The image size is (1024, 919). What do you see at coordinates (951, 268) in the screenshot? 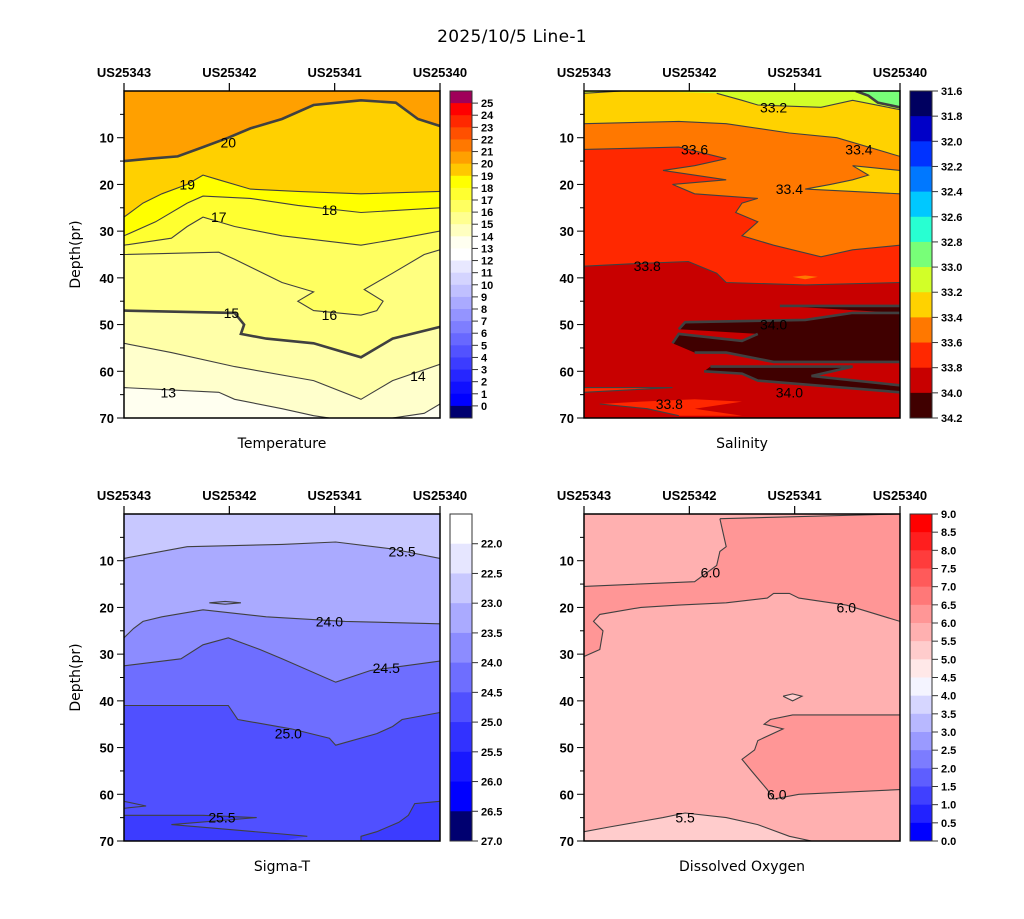
I see `colorbar-tick-label: 33.0` at bounding box center [951, 268].